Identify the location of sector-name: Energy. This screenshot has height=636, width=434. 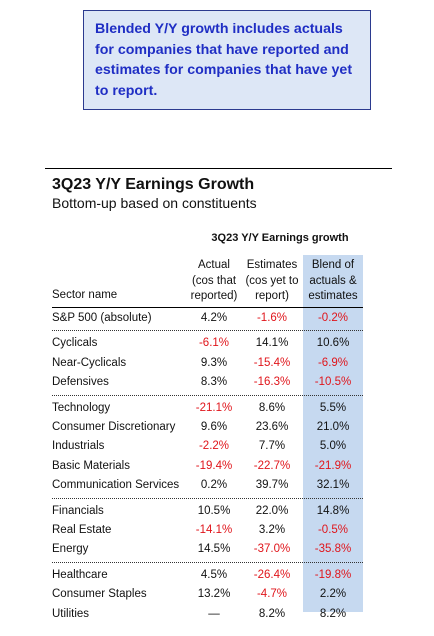
(70, 549).